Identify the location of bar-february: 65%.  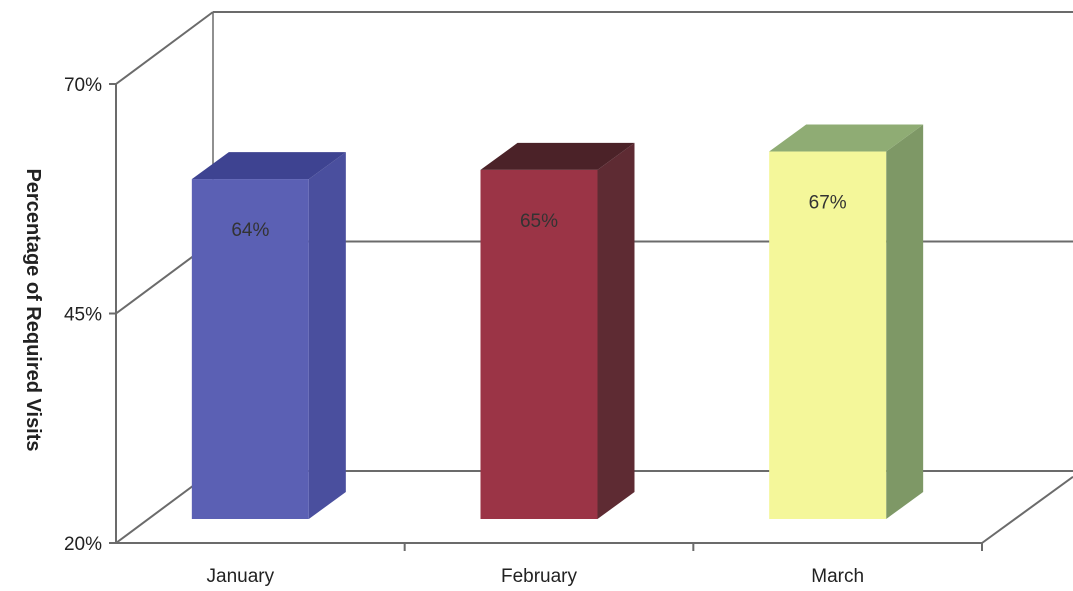
(557, 330).